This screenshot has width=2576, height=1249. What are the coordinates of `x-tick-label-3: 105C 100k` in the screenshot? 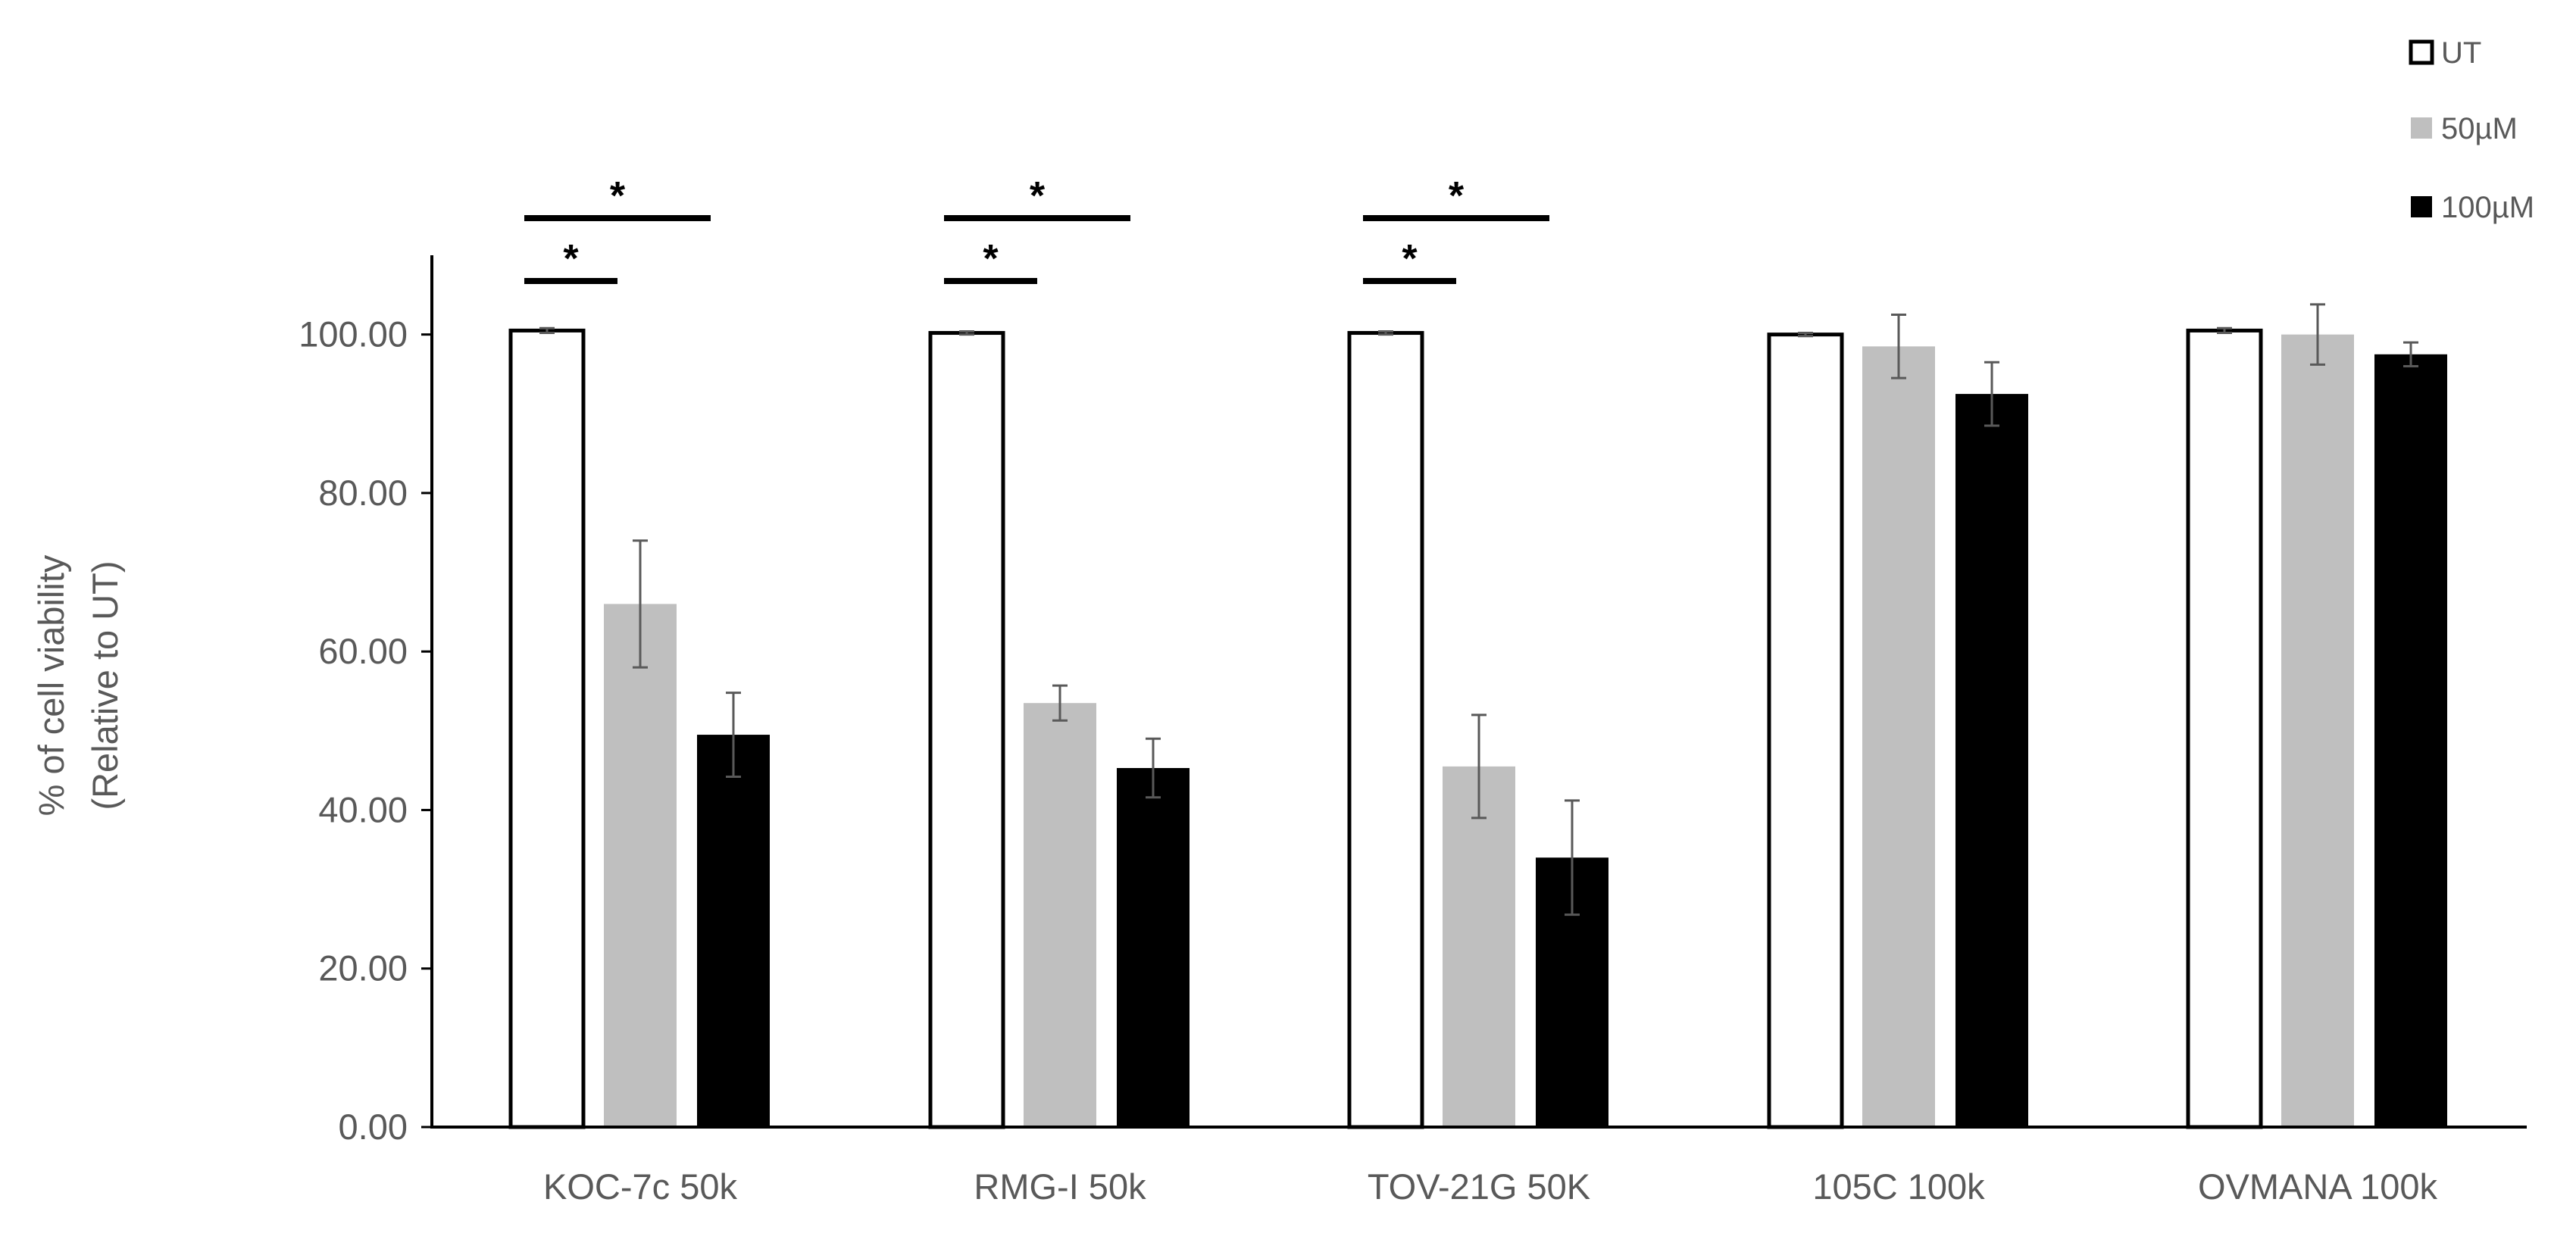 It's located at (1899, 1186).